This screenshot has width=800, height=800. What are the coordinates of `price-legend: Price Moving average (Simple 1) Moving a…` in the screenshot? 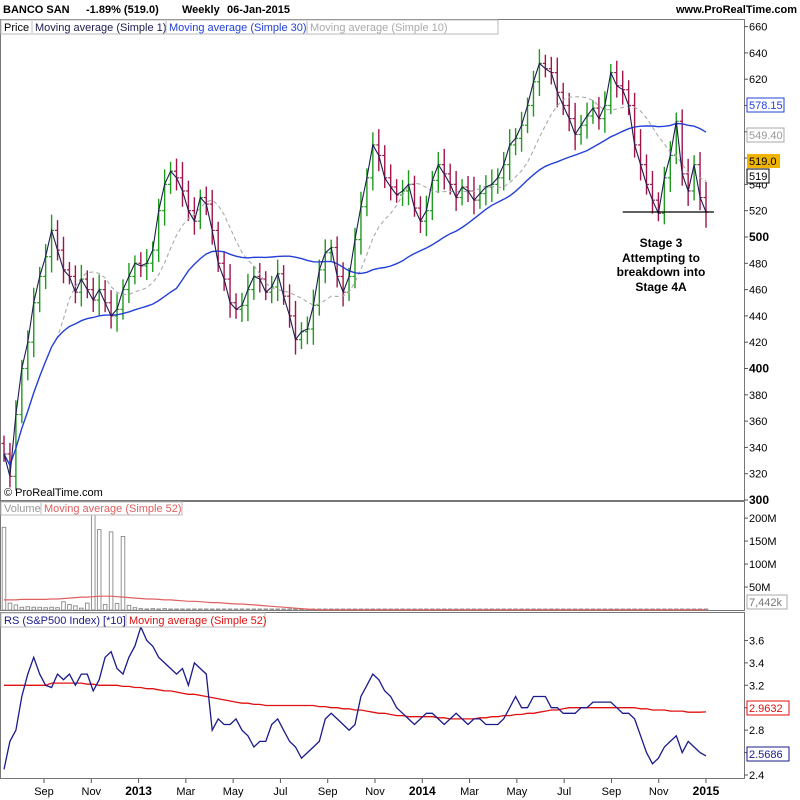 It's located at (249, 27).